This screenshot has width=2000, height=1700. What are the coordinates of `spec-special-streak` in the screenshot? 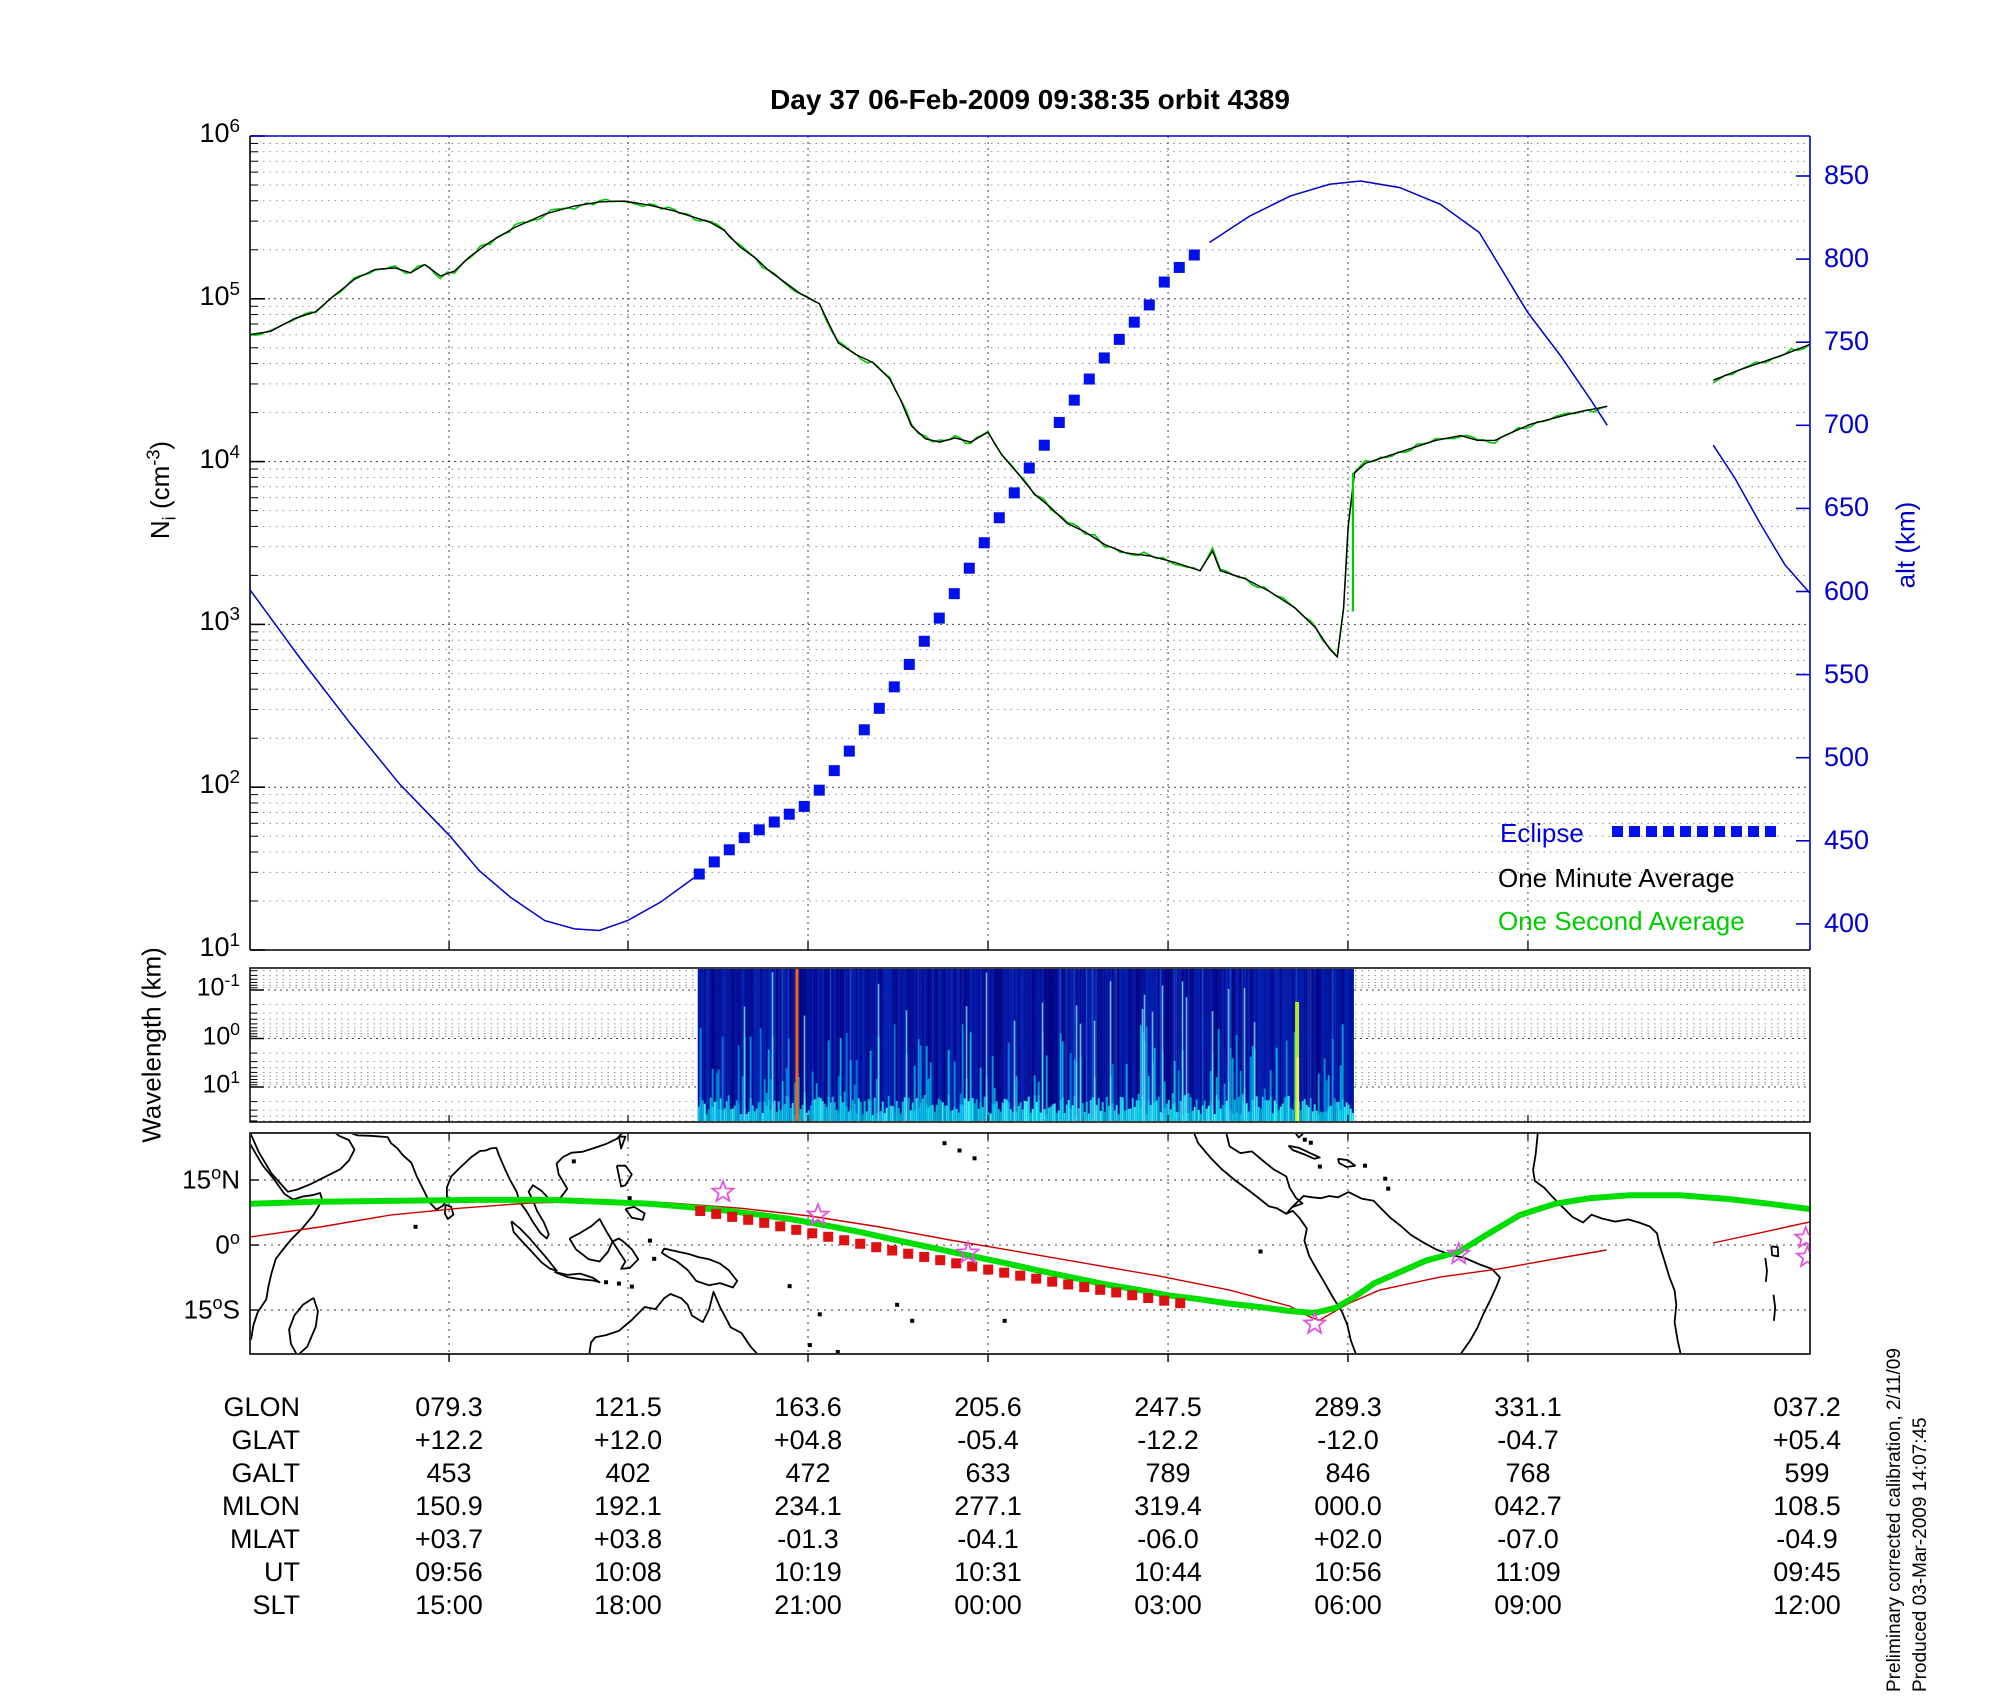 It's located at (1297, 1089).